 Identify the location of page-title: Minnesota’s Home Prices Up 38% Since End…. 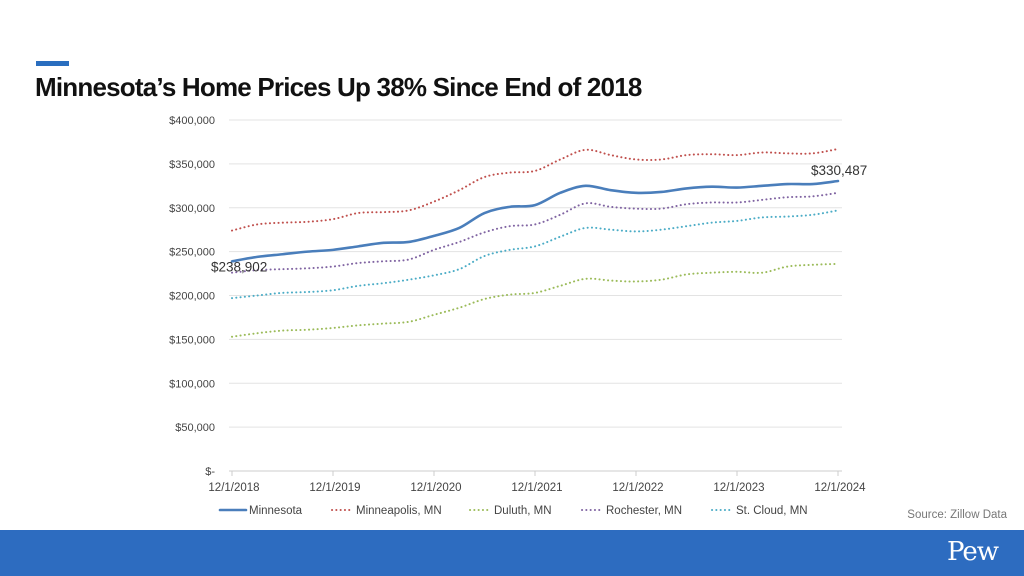
(338, 87).